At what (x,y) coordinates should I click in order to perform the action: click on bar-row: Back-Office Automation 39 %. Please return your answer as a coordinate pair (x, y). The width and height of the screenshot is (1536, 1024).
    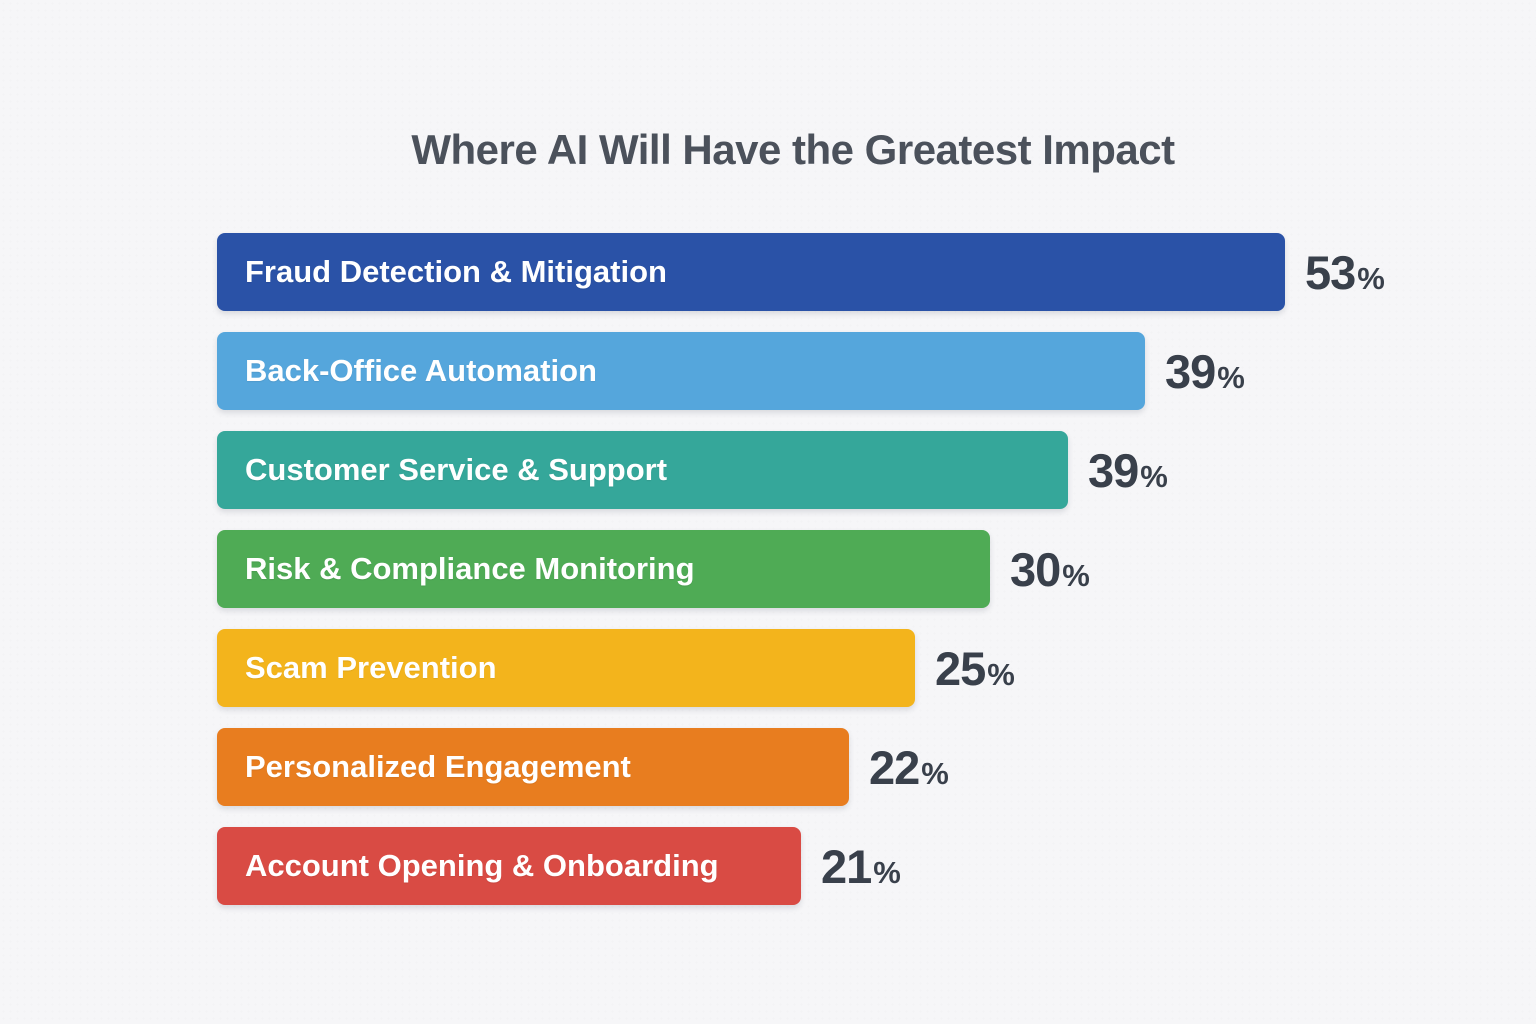
    Looking at the image, I should click on (801, 371).